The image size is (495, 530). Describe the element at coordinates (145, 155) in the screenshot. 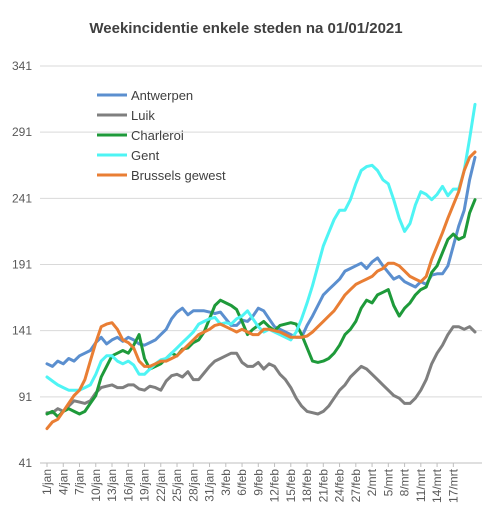

I see `legend-label: Gent` at that location.